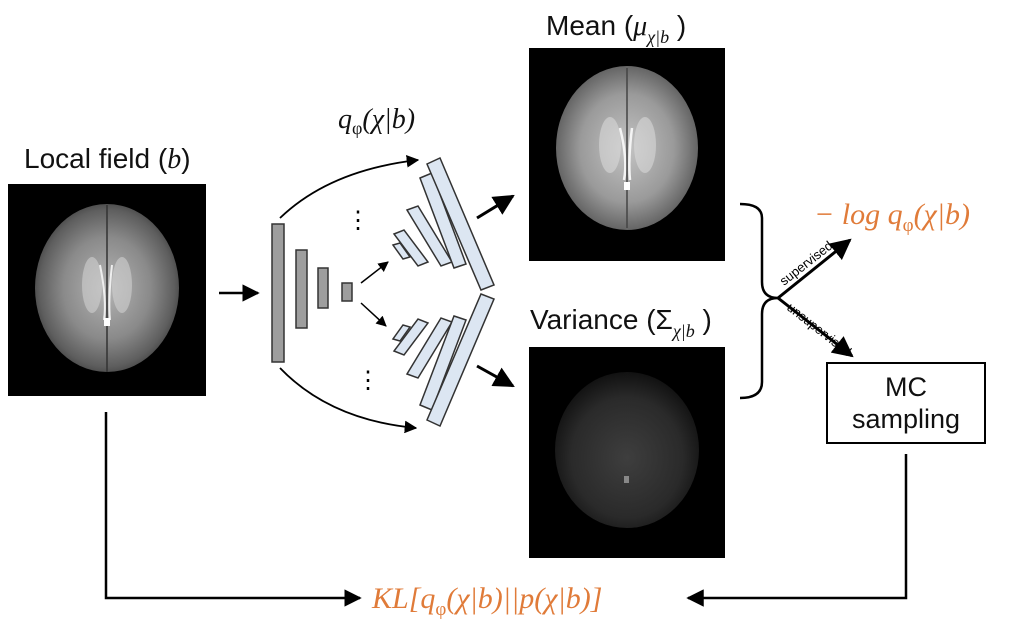 The image size is (1023, 626). What do you see at coordinates (664, 319) in the screenshot?
I see `variance-label-sigma: Σ` at bounding box center [664, 319].